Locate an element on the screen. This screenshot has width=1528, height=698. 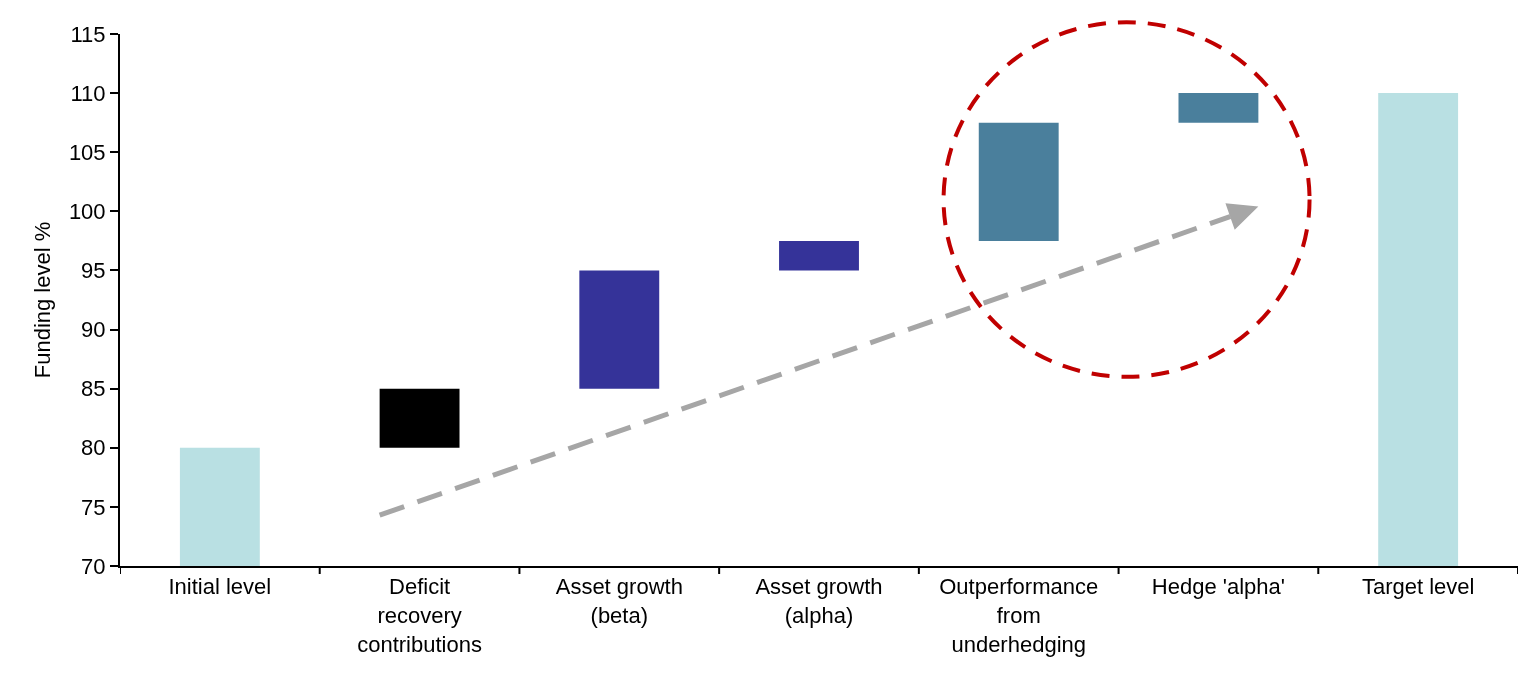
y-axis-title: Funding level % is located at coordinates (43, 300).